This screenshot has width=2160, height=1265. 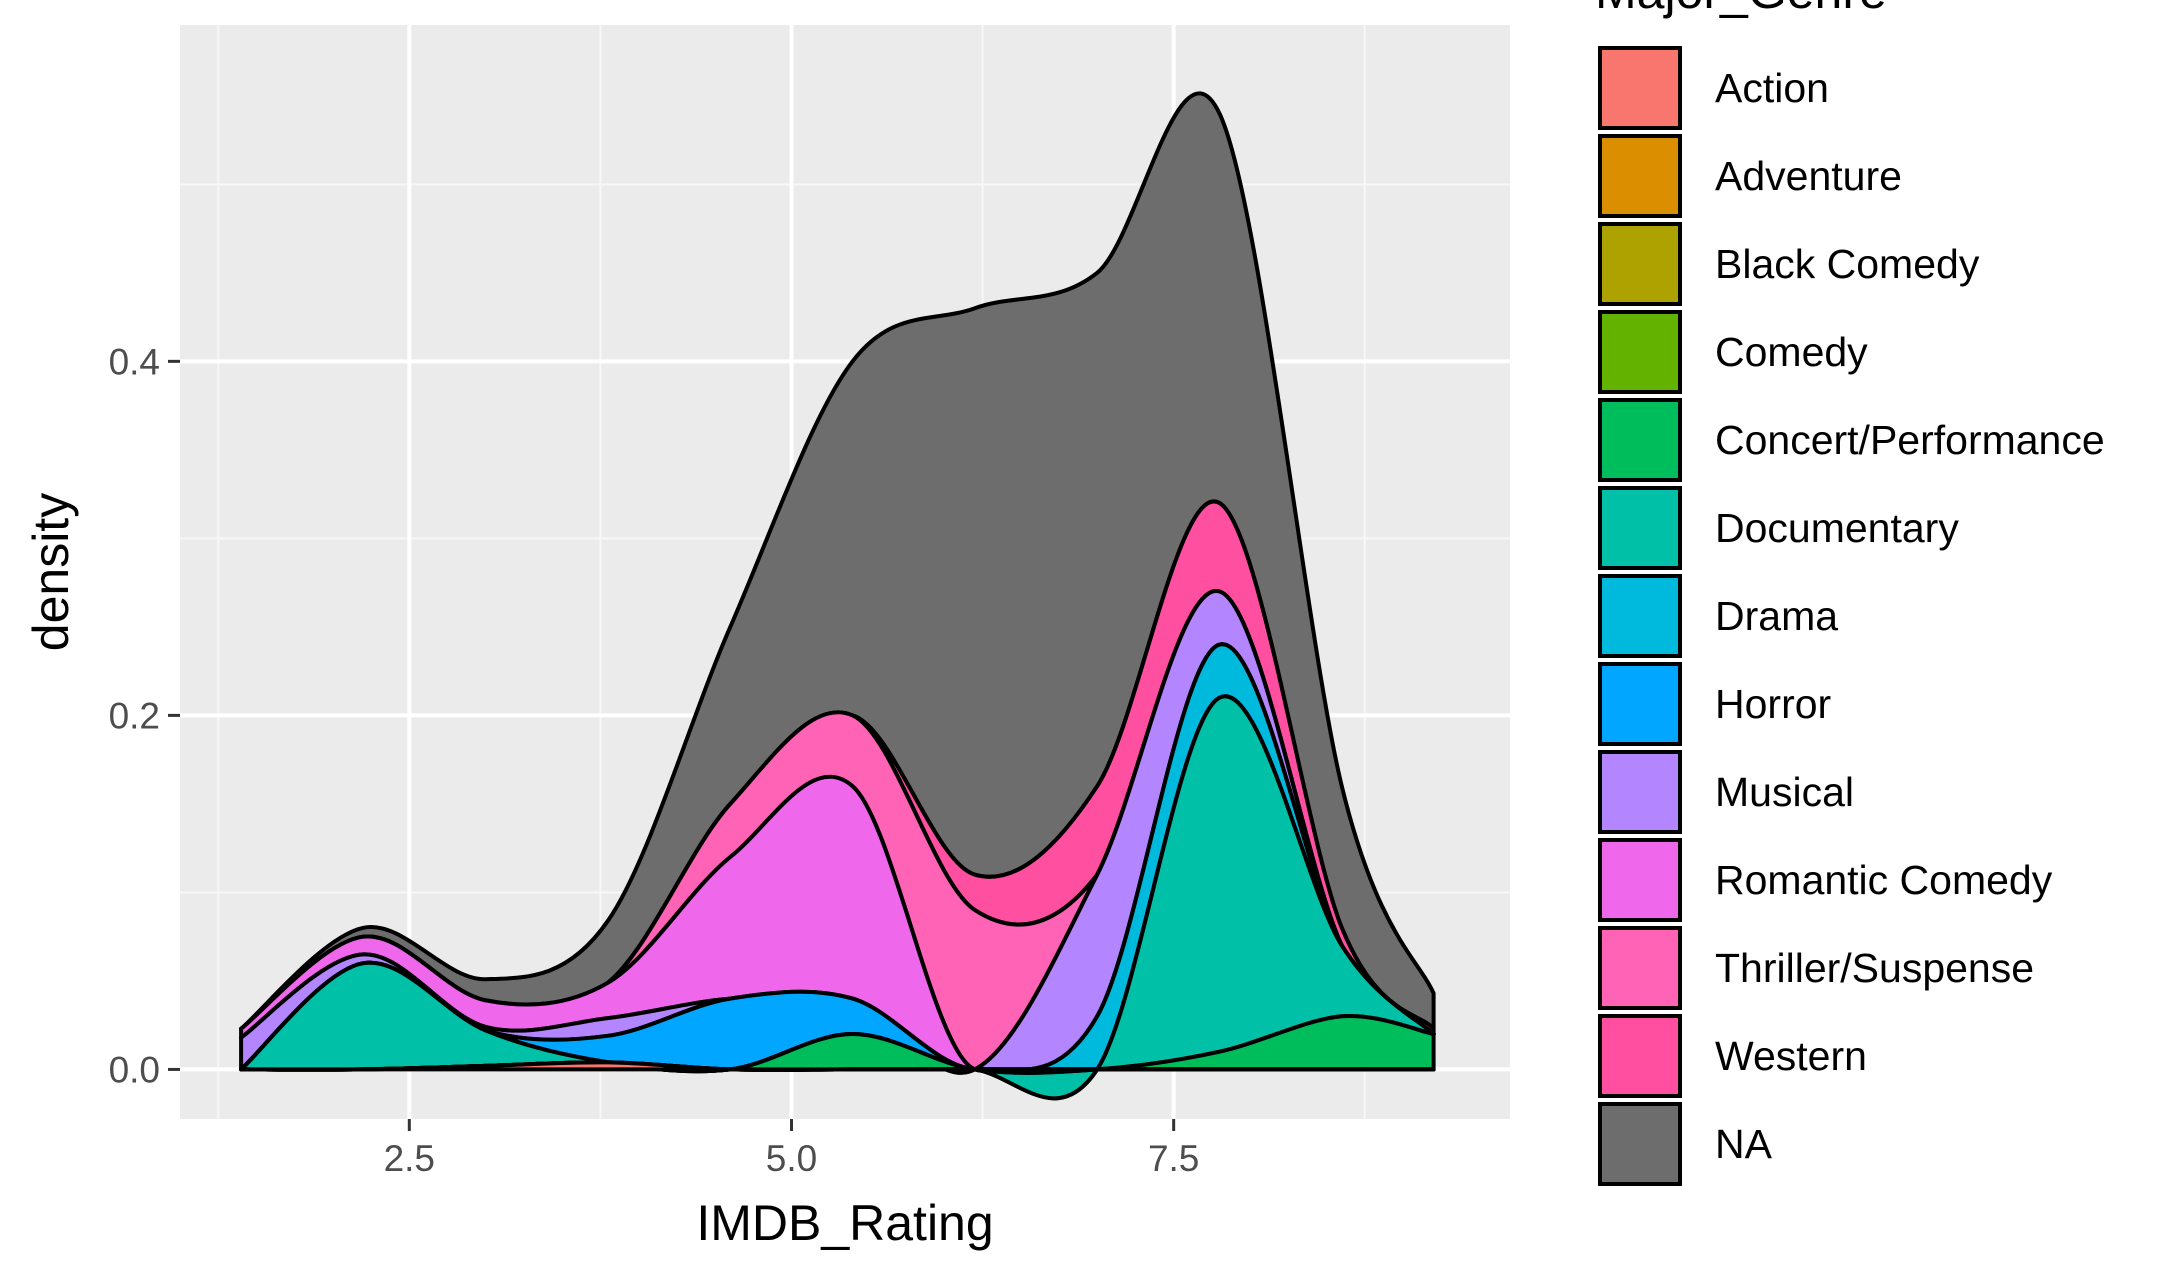 I want to click on x-axis-title: IMDB_Rating, so click(x=844, y=1223).